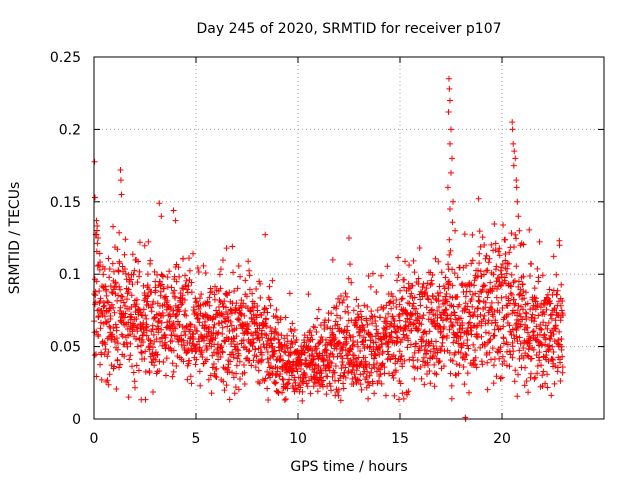 This screenshot has width=640, height=480. I want to click on x-tick-label: 5, so click(196, 439).